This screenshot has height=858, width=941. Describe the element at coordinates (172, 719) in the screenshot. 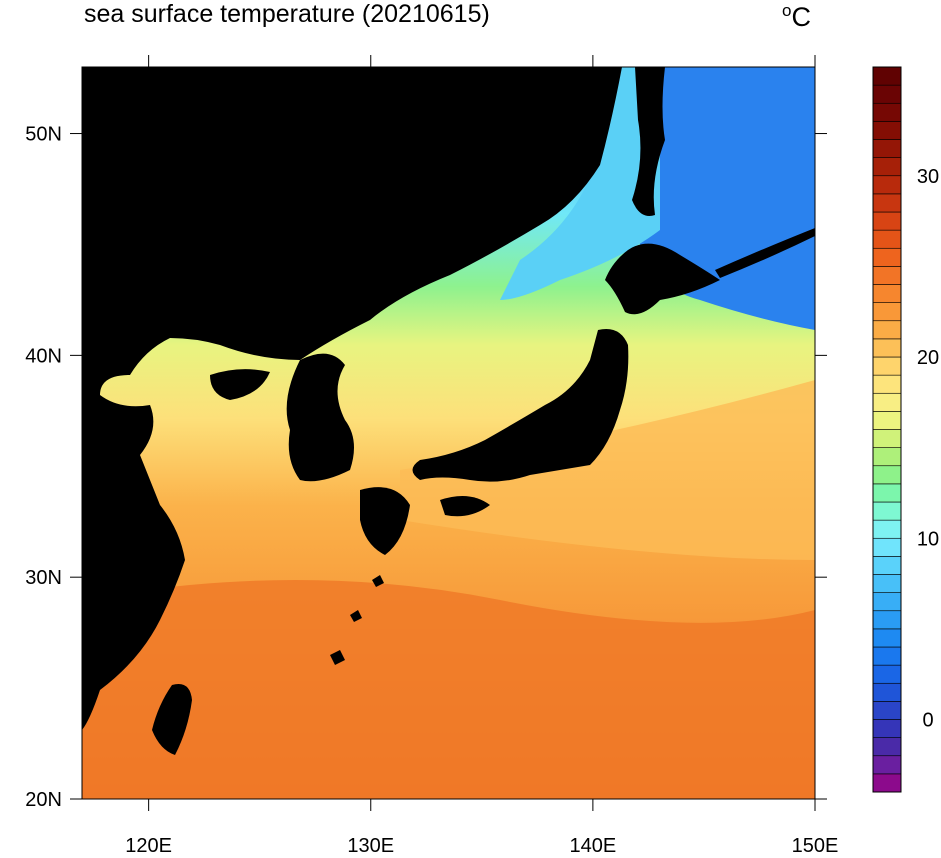

I see `taiwan-island` at that location.